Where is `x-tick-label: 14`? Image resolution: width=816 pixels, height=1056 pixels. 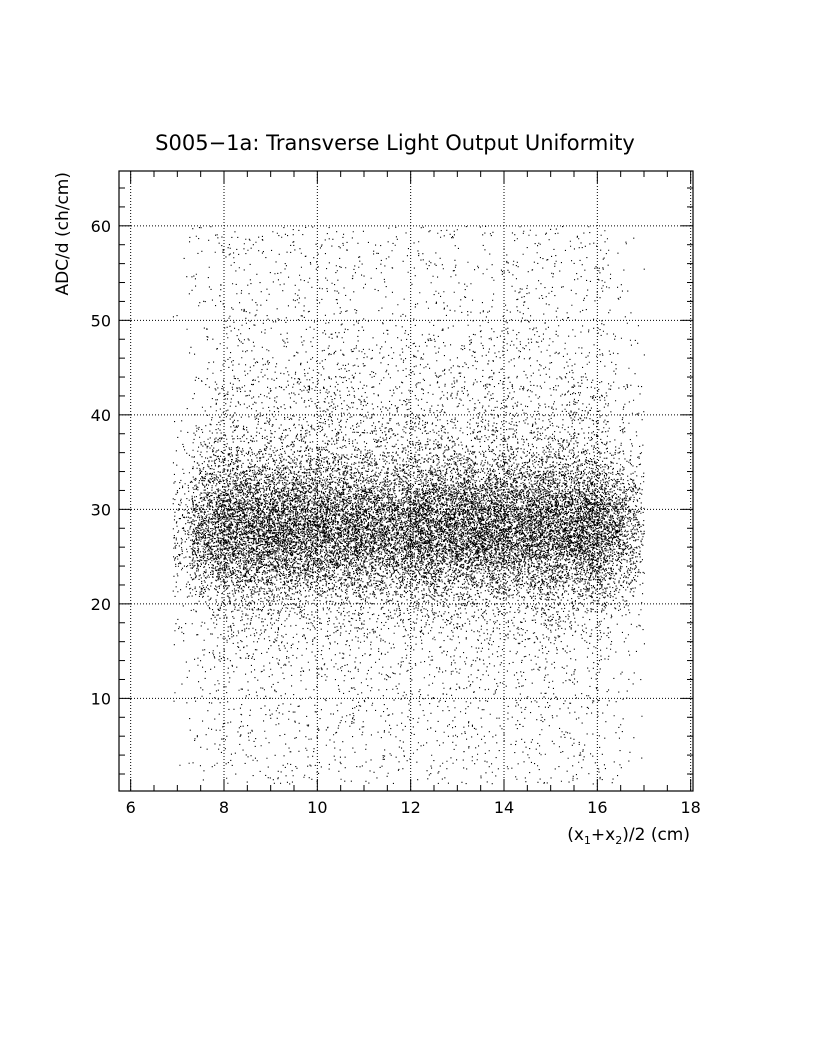
x-tick-label: 14 is located at coordinates (504, 807).